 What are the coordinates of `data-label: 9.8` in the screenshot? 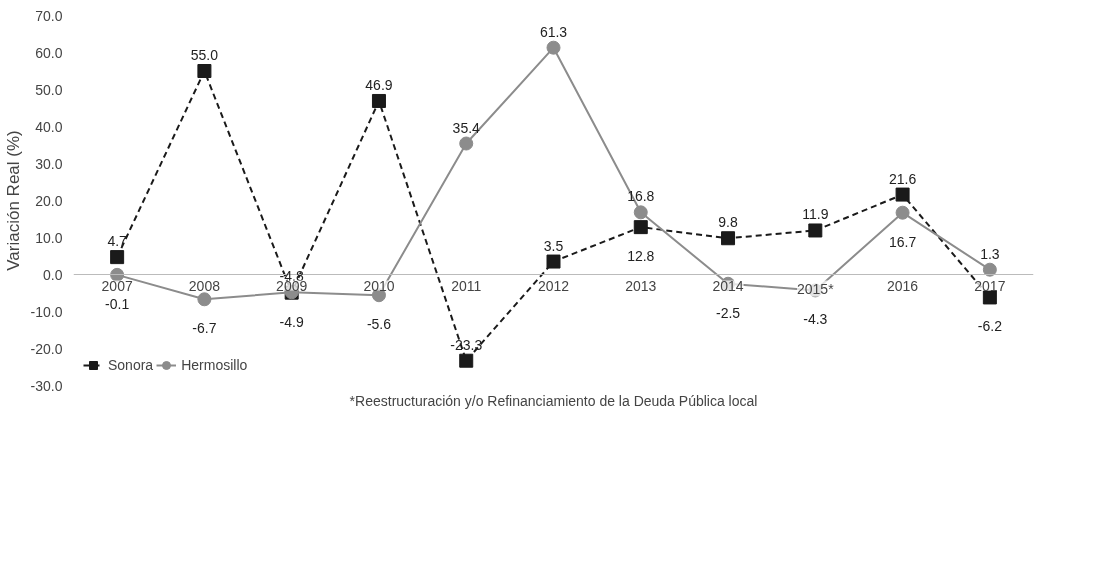 It's located at (728, 222).